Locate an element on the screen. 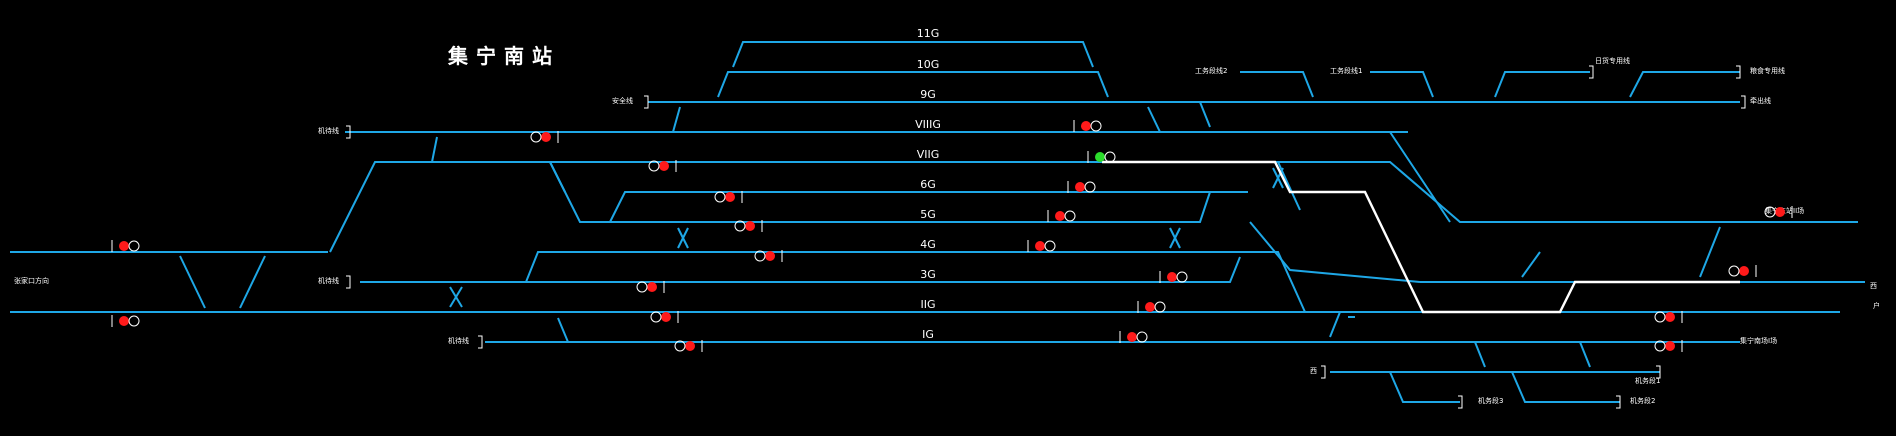 The height and width of the screenshot is (436, 1896). signal-sig-4g-w is located at coordinates (768, 256).